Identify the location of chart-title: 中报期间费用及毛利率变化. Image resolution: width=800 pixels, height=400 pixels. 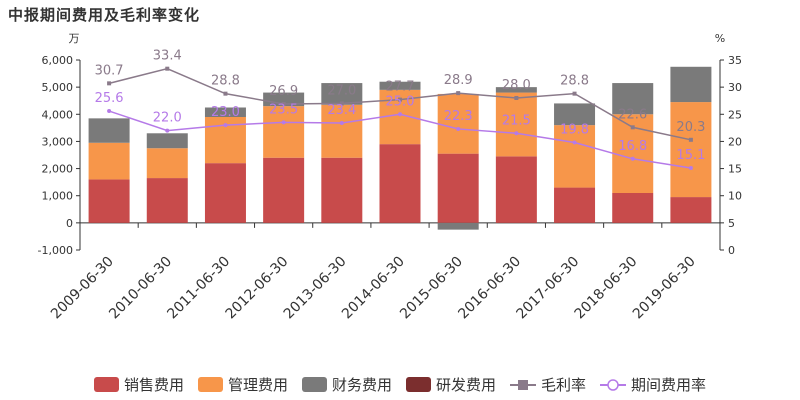
(104, 15).